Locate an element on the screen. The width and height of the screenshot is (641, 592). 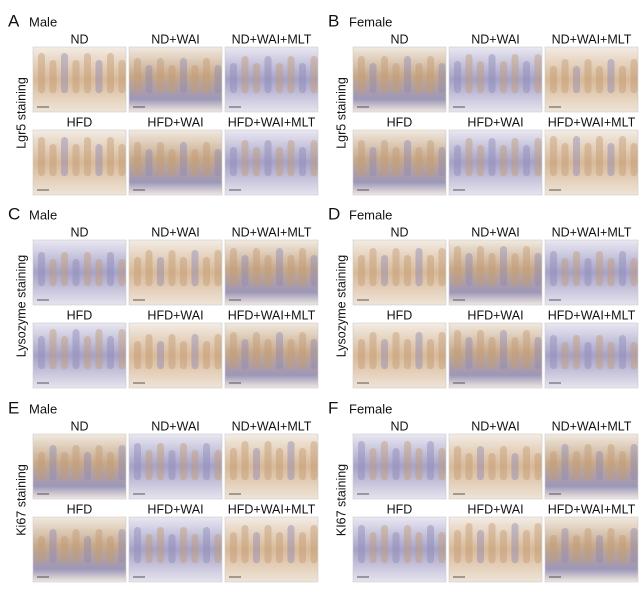
panel-letter: E is located at coordinates (13, 407).